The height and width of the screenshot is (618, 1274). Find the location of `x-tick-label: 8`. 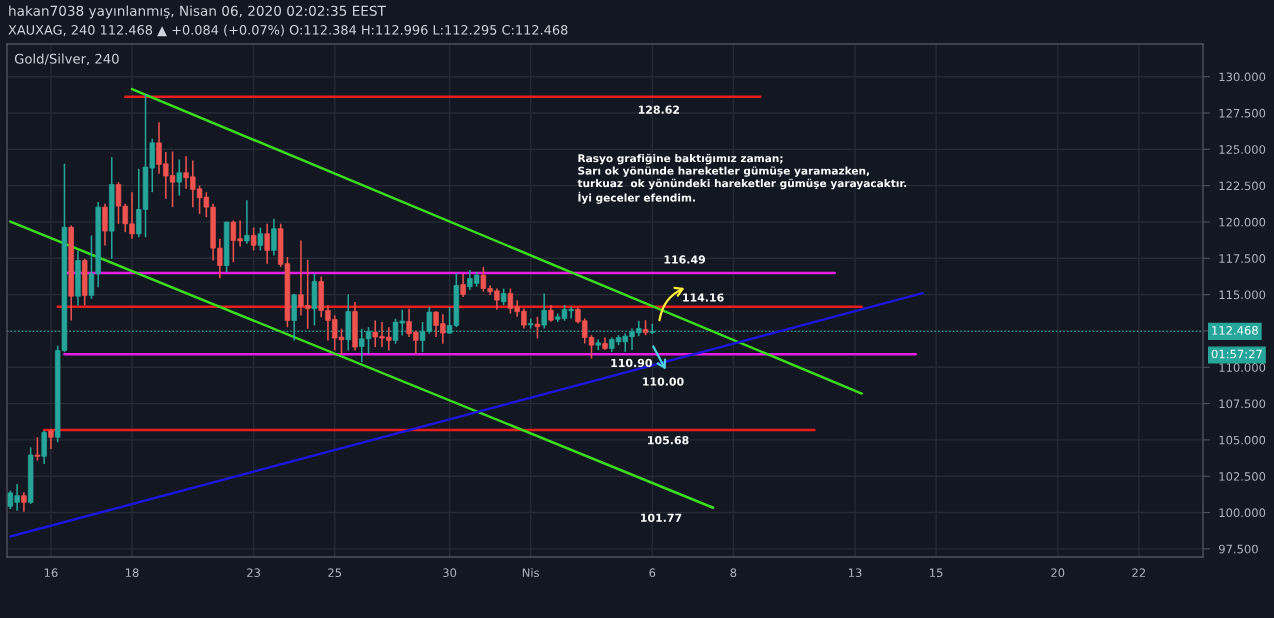

x-tick-label: 8 is located at coordinates (733, 573).